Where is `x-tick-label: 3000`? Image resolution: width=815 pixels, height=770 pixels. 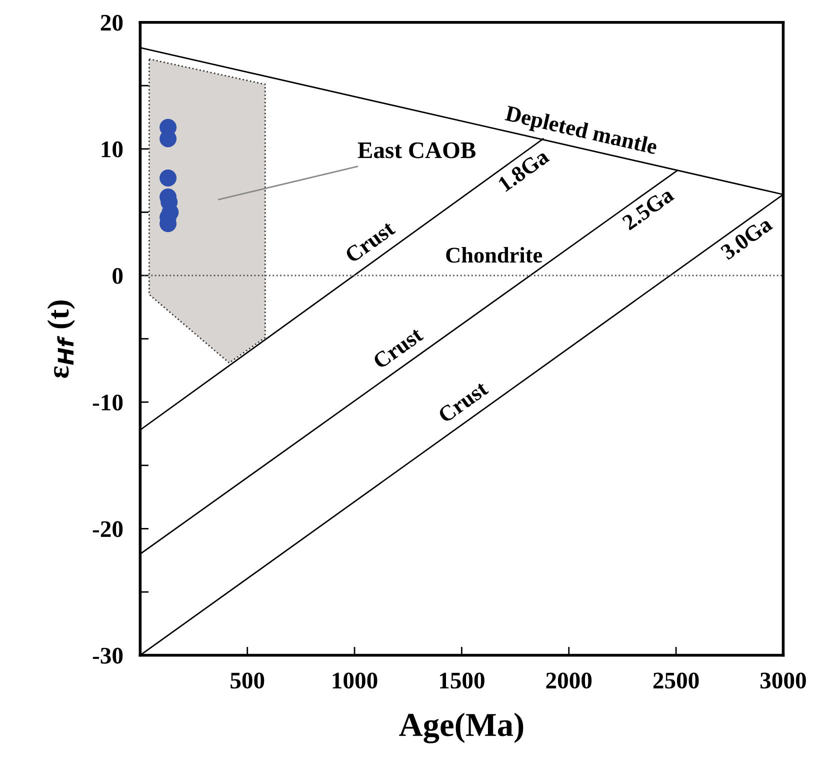 x-tick-label: 3000 is located at coordinates (783, 680).